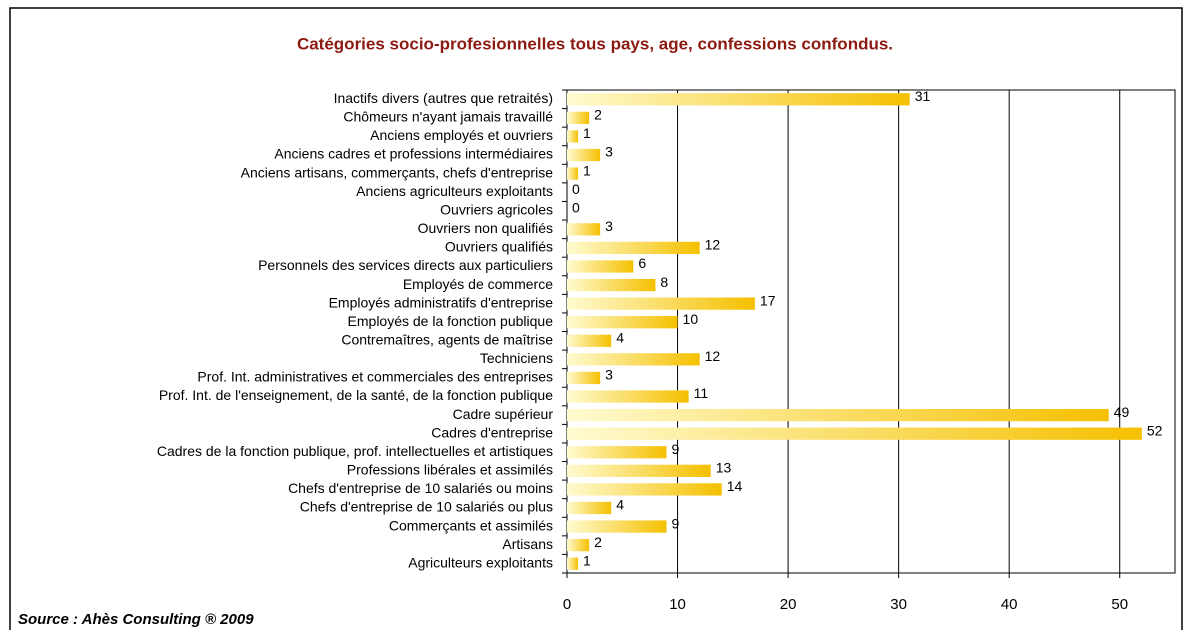  Describe the element at coordinates (664, 282) in the screenshot. I see `value-label: 8` at that location.